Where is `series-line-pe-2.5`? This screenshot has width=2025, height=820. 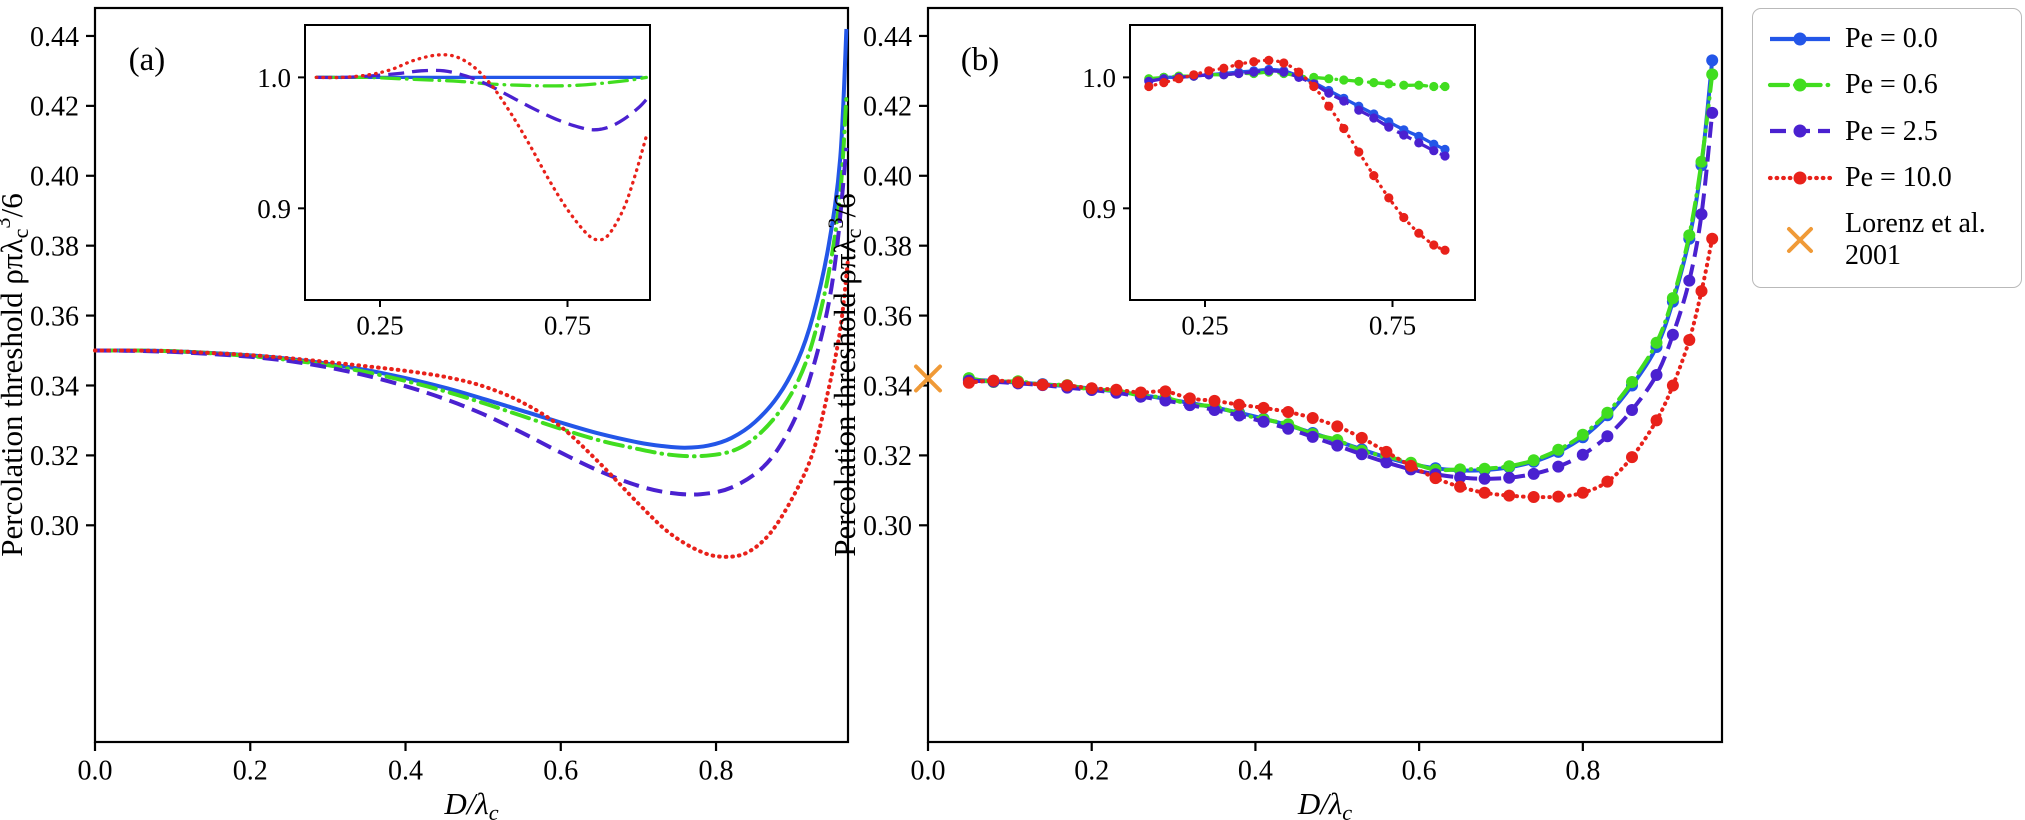
series-line-pe-2.5 is located at coordinates (482, 100).